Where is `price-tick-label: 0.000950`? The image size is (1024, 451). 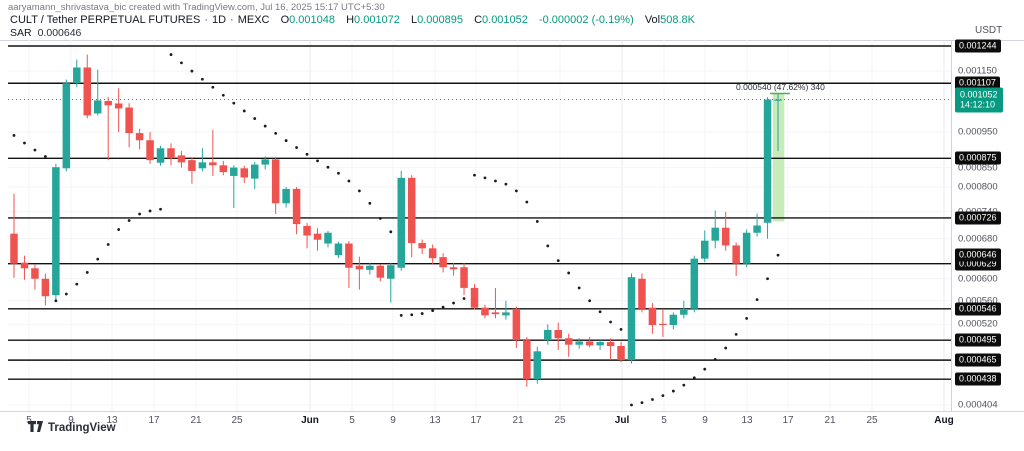
price-tick-label: 0.000950 is located at coordinates (978, 132).